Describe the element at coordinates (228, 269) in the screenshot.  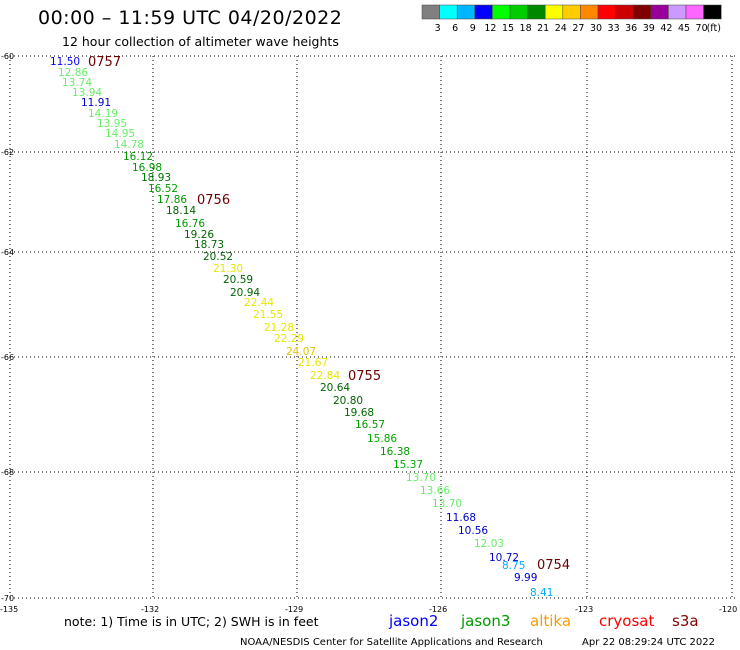
I see `wave-height-value: 21.30` at that location.